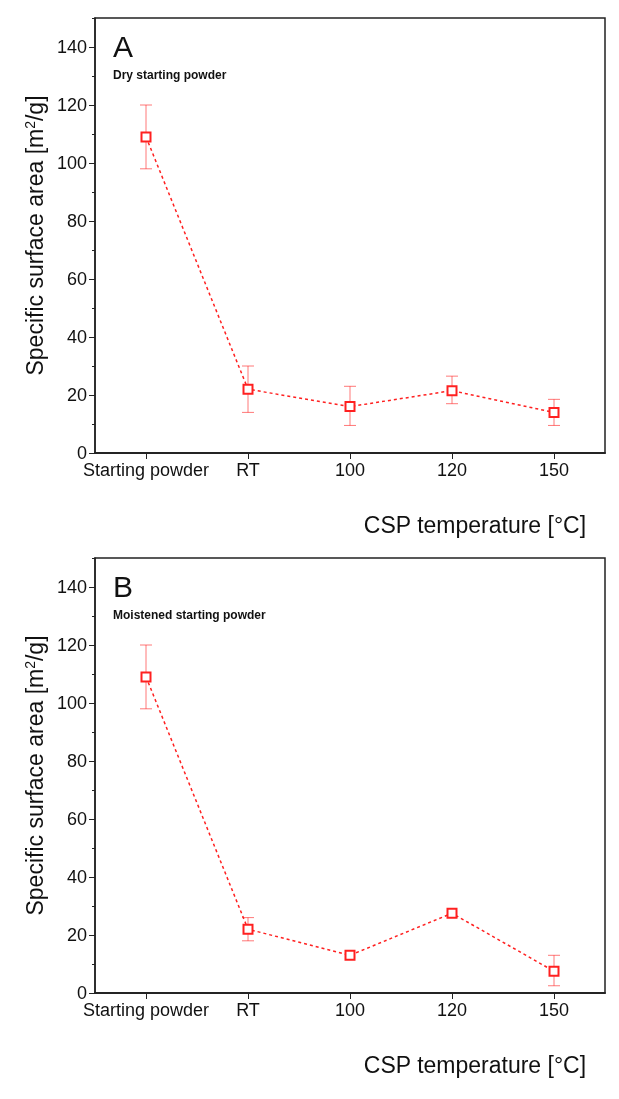  I want to click on text: Dry starting powder, so click(170, 75).